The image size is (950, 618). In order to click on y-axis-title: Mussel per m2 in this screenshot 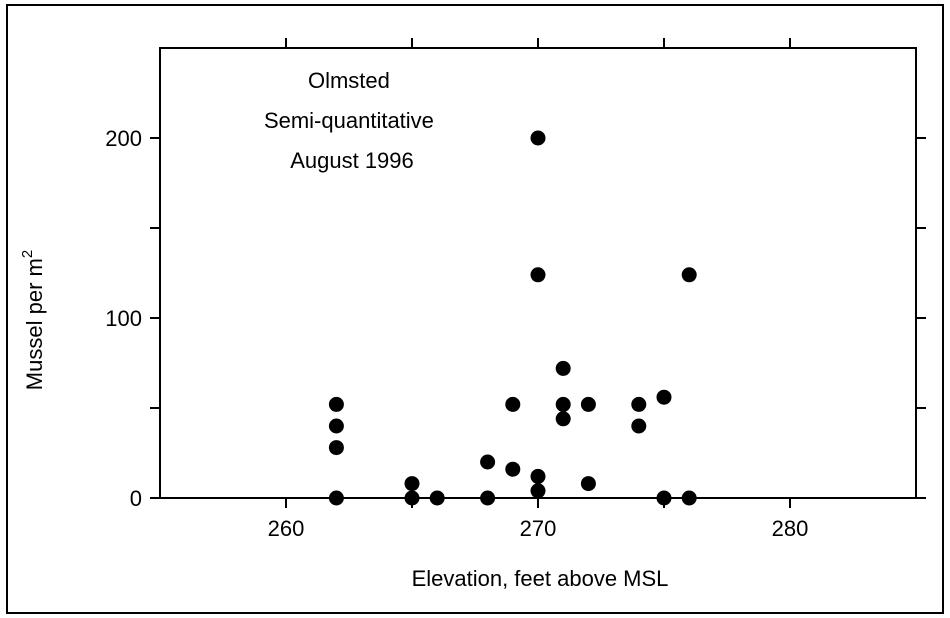, I will do `click(33, 320)`.